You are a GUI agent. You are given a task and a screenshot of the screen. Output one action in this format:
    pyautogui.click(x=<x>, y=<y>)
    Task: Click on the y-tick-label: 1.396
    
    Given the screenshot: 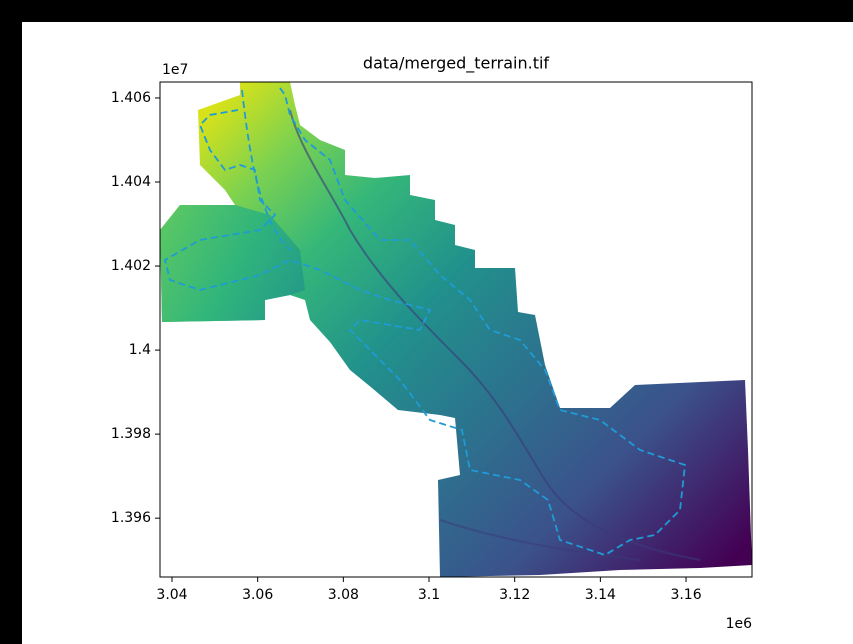 What is the action you would take?
    pyautogui.click(x=131, y=518)
    